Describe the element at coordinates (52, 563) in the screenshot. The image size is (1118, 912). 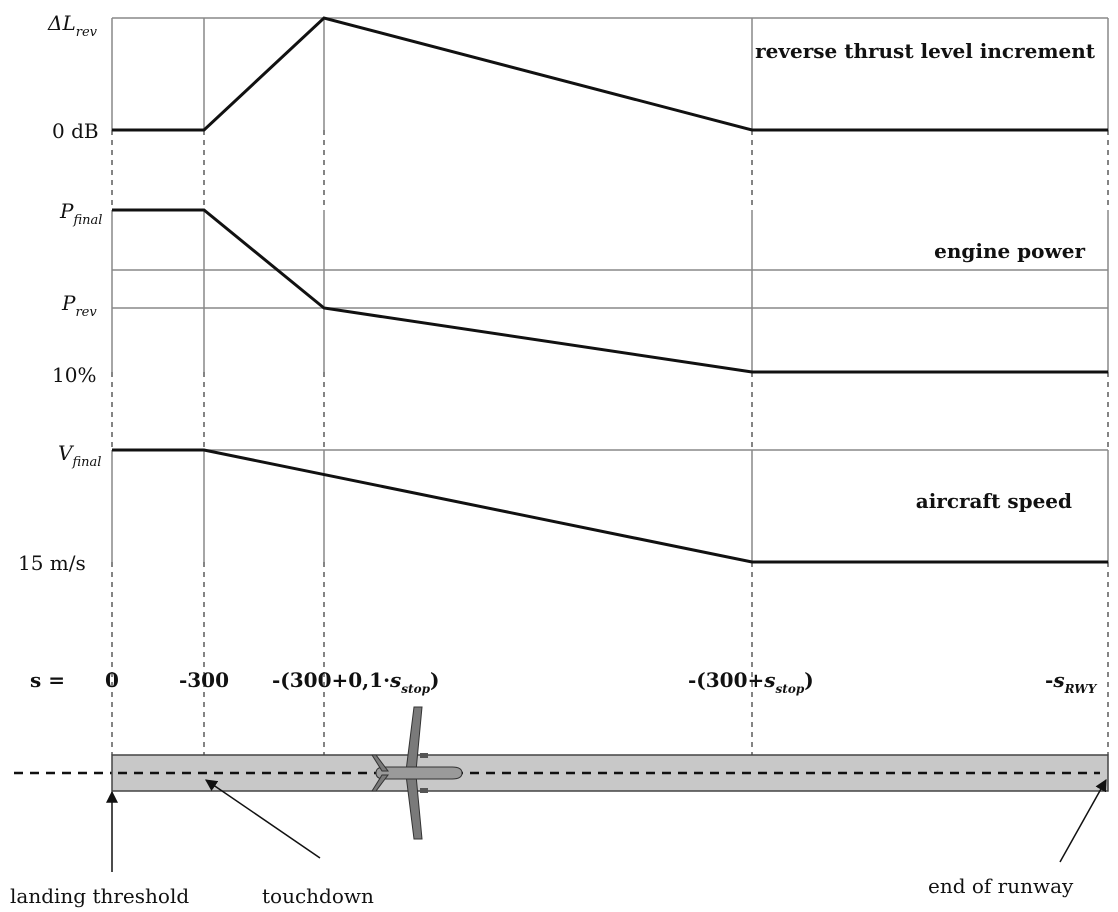
I see `y-label-15ms: 15 m/s` at that location.